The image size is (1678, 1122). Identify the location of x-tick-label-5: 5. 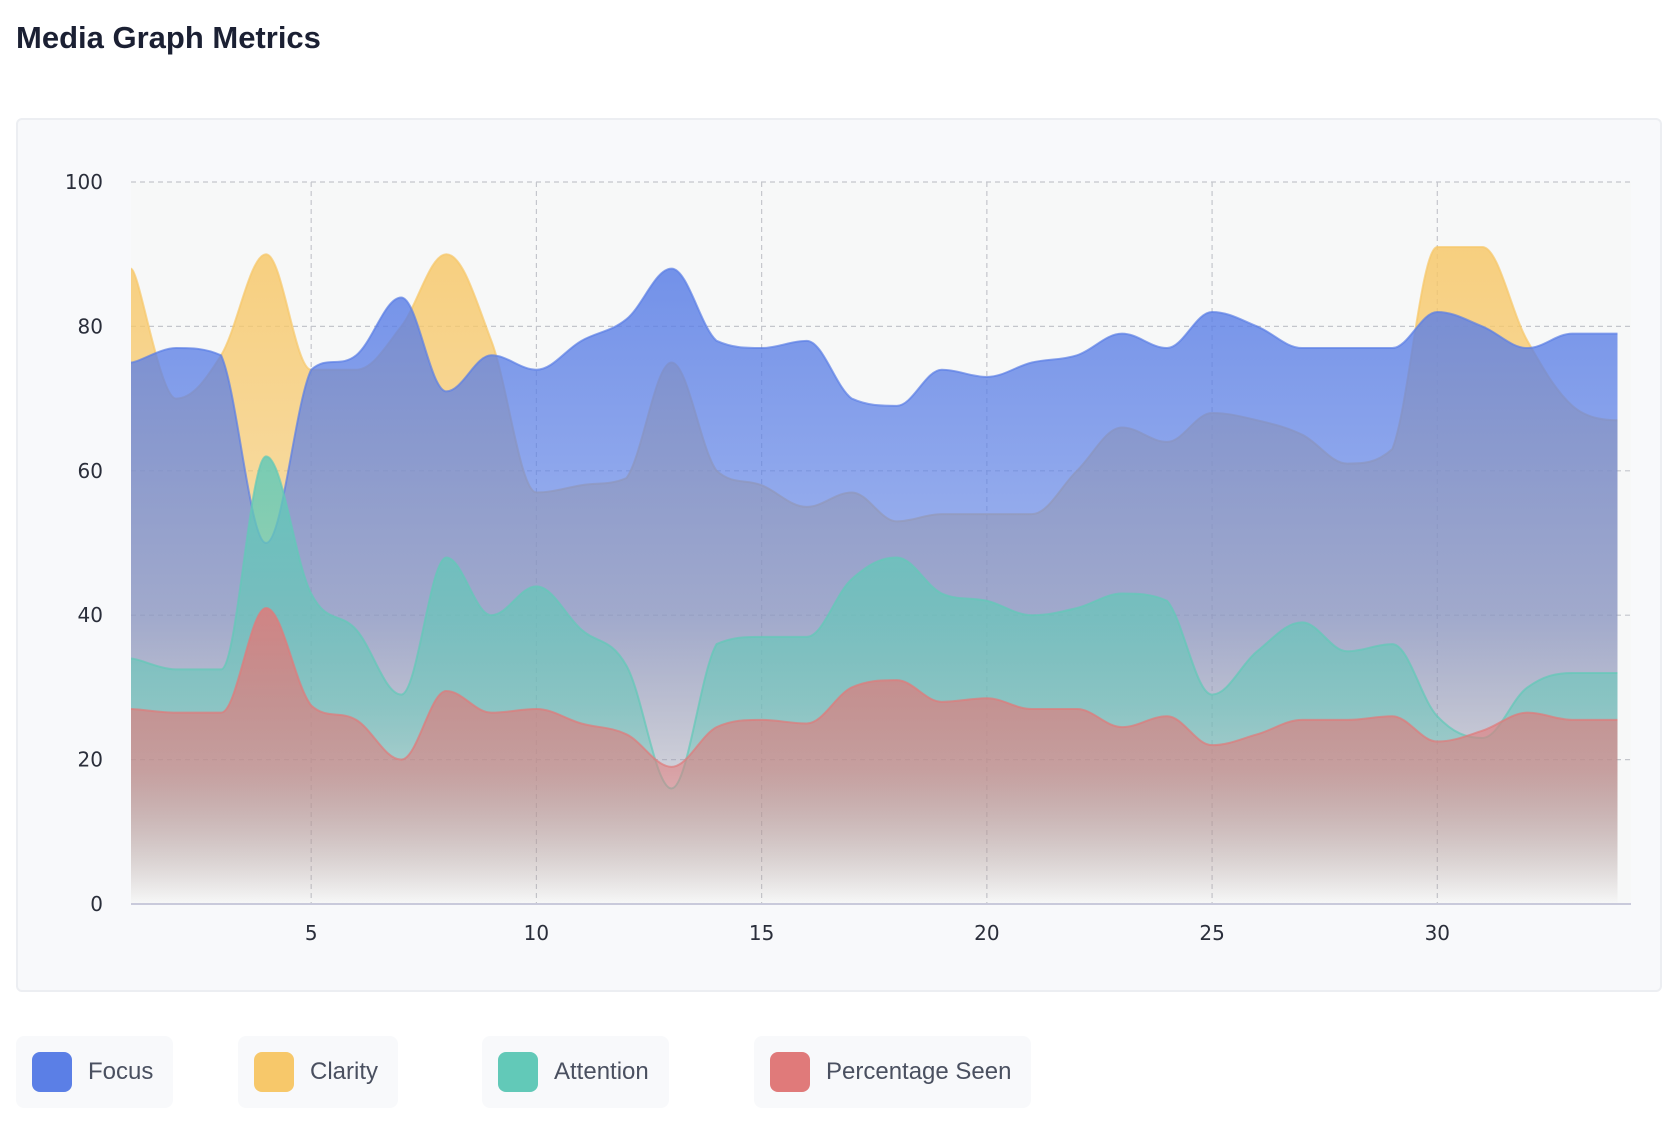
(311, 933).